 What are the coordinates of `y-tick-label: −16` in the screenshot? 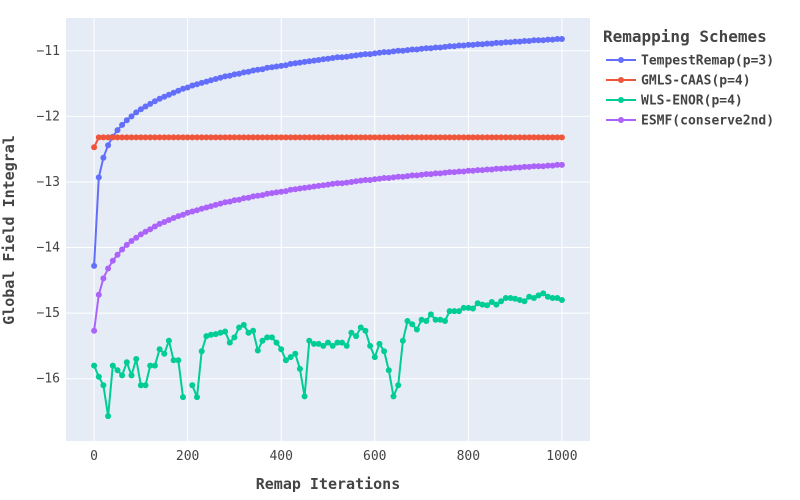 It's located at (48, 379).